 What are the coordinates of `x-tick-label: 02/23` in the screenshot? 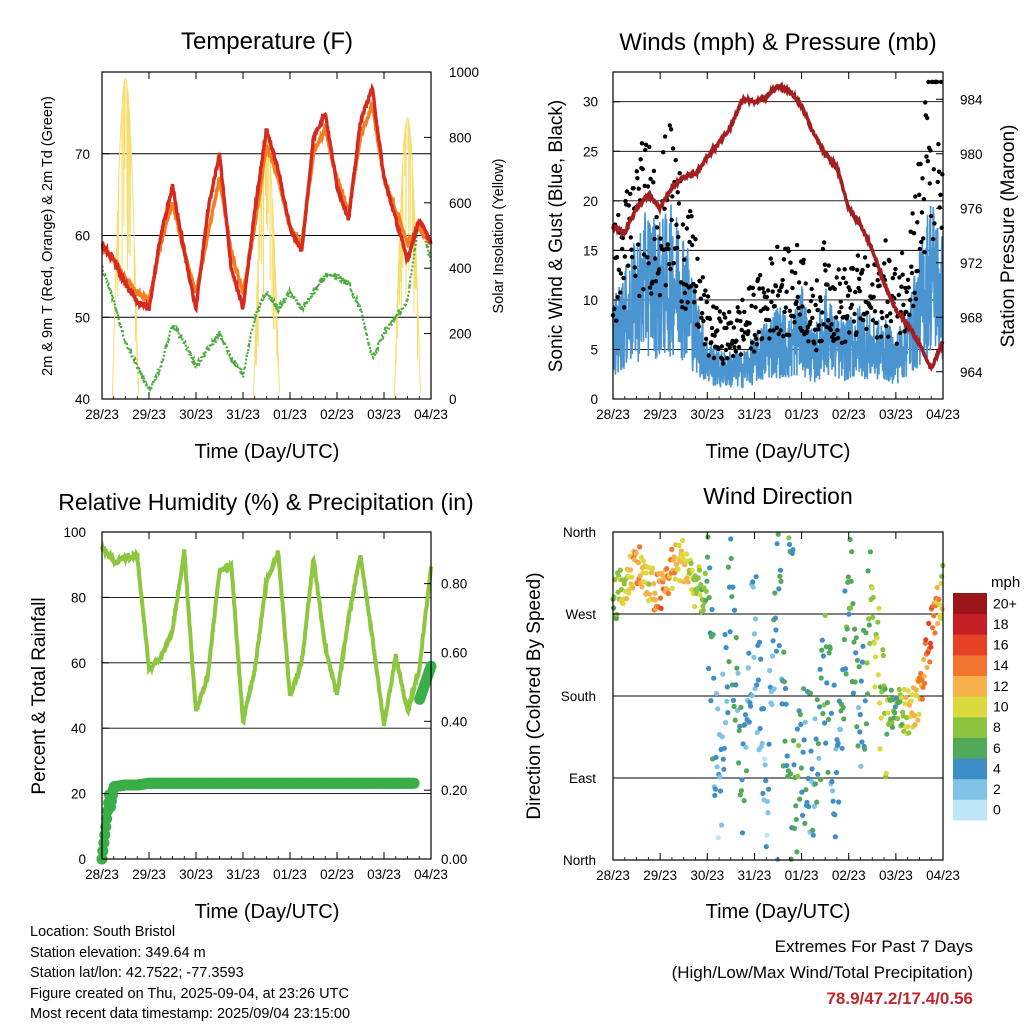 It's located at (849, 875).